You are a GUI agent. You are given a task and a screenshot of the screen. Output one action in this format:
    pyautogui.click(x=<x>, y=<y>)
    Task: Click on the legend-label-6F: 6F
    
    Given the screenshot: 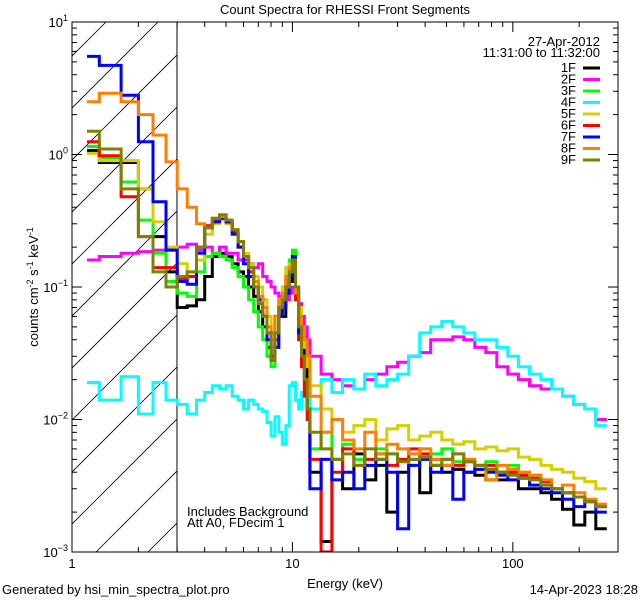 What is the action you would take?
    pyautogui.click(x=568, y=125)
    